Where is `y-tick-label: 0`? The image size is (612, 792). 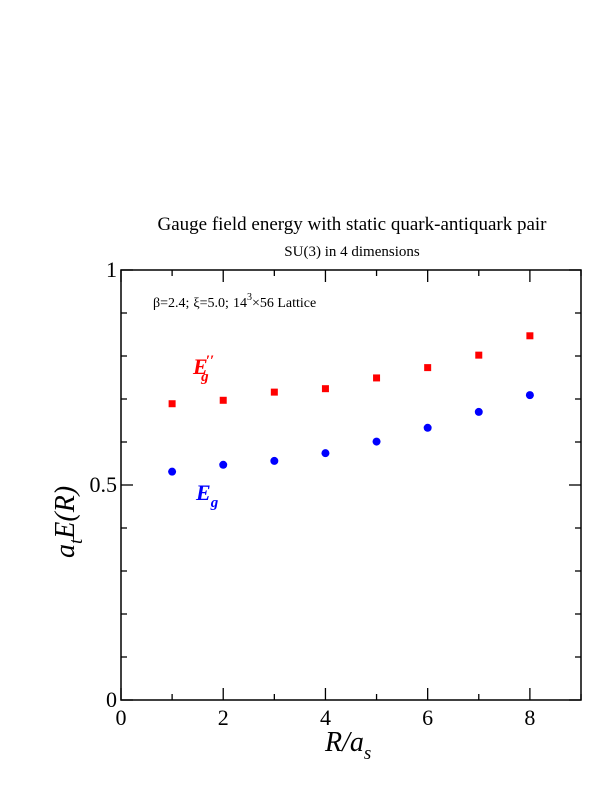
y-tick-label: 0 is located at coordinates (111, 699).